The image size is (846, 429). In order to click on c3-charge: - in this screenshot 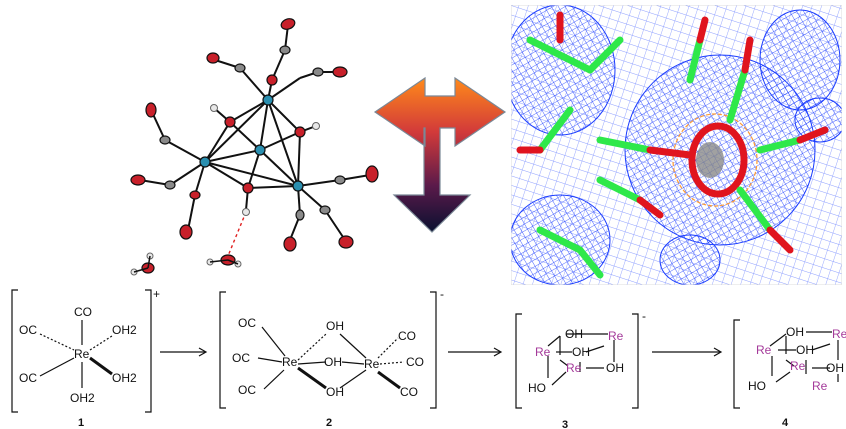, I will do `click(644, 316)`.